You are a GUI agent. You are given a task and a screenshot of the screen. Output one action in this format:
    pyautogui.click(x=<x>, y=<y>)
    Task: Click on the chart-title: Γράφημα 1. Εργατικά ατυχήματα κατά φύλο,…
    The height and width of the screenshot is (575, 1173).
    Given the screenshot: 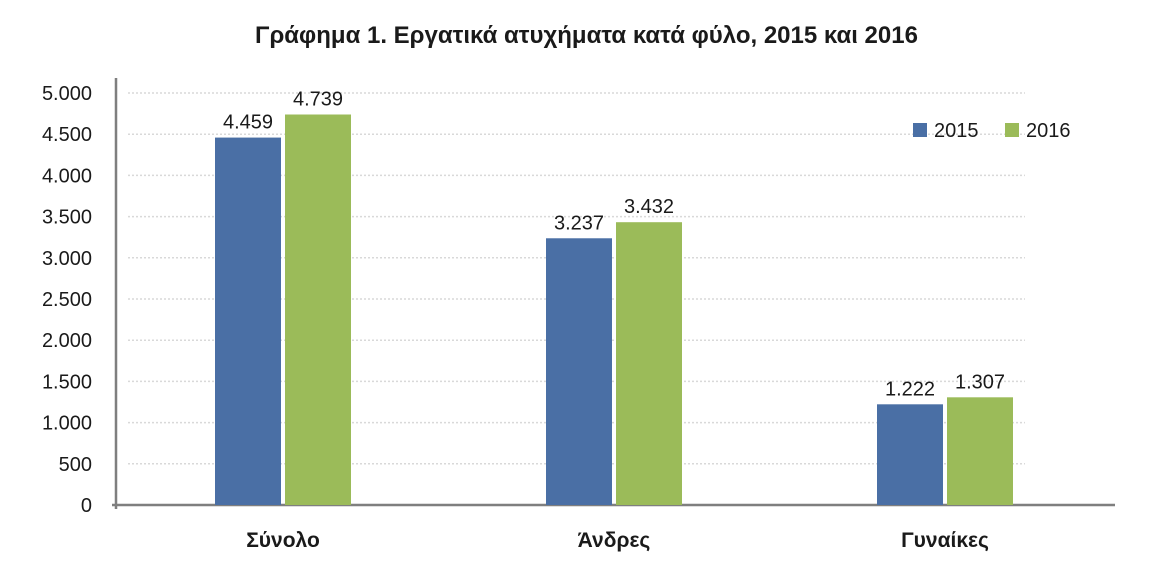 What is the action you would take?
    pyautogui.click(x=586, y=35)
    